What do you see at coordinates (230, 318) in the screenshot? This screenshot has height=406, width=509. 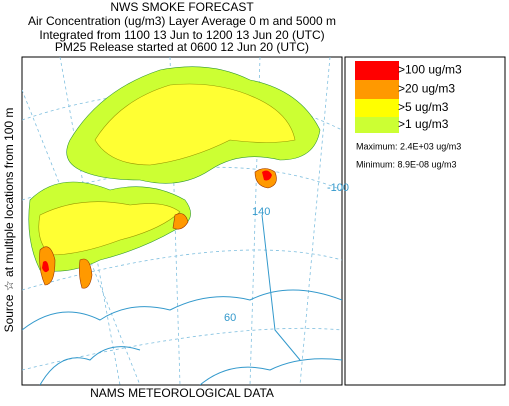 I see `map-label: 60` at bounding box center [230, 318].